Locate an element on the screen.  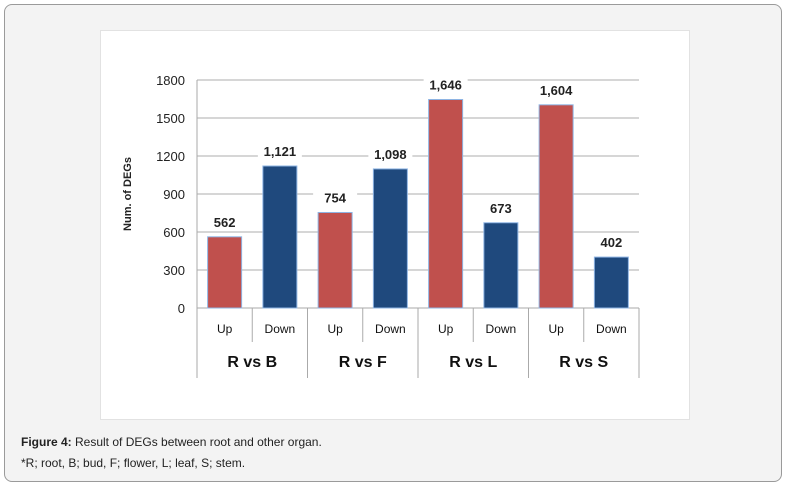
data-label: 1,098 is located at coordinates (390, 154).